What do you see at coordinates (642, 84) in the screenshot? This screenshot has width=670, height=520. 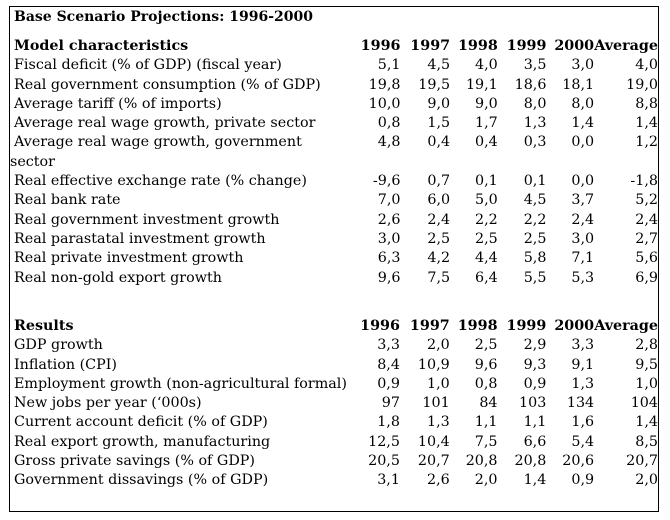 I see `value-cell: 19,0` at bounding box center [642, 84].